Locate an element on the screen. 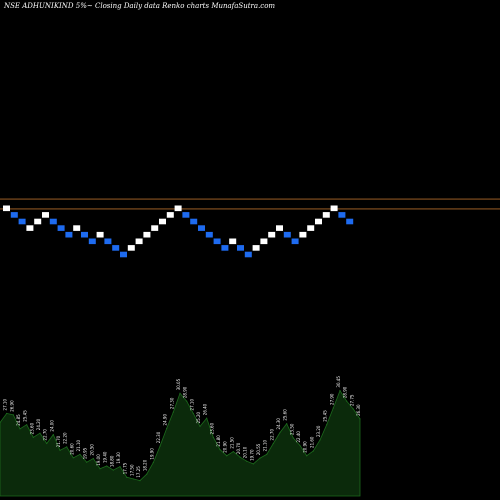 The width and height of the screenshot is (500, 500). volume-label: 27.75 is located at coordinates (351, 400).